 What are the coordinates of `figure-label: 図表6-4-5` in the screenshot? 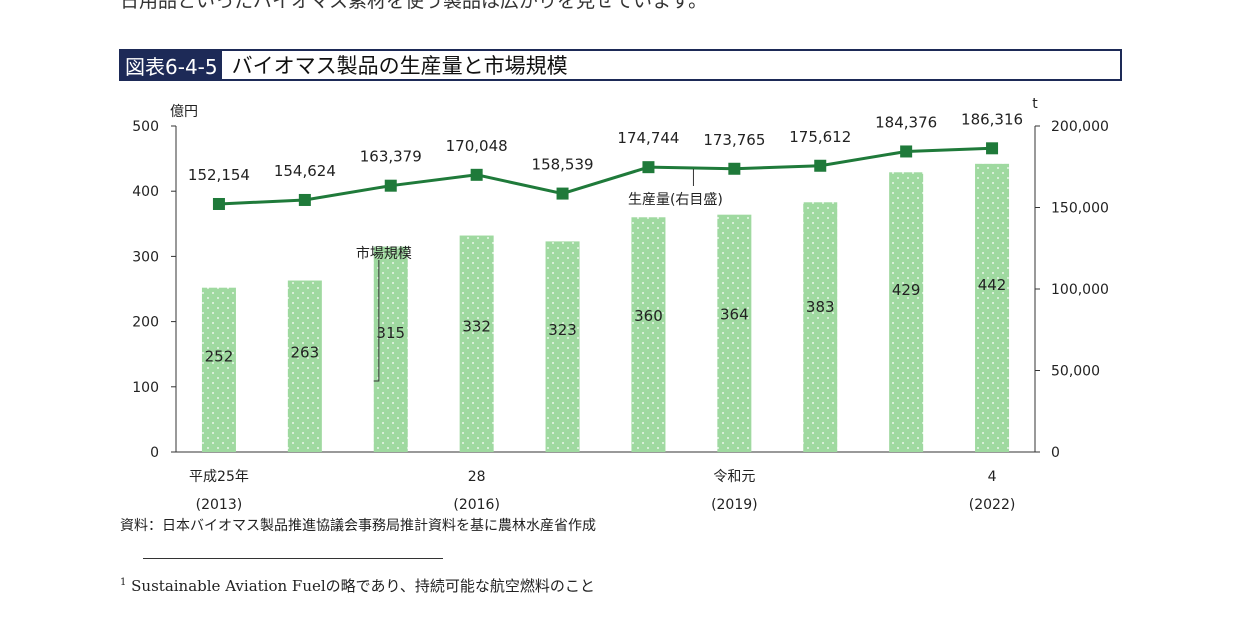 It's located at (171, 65).